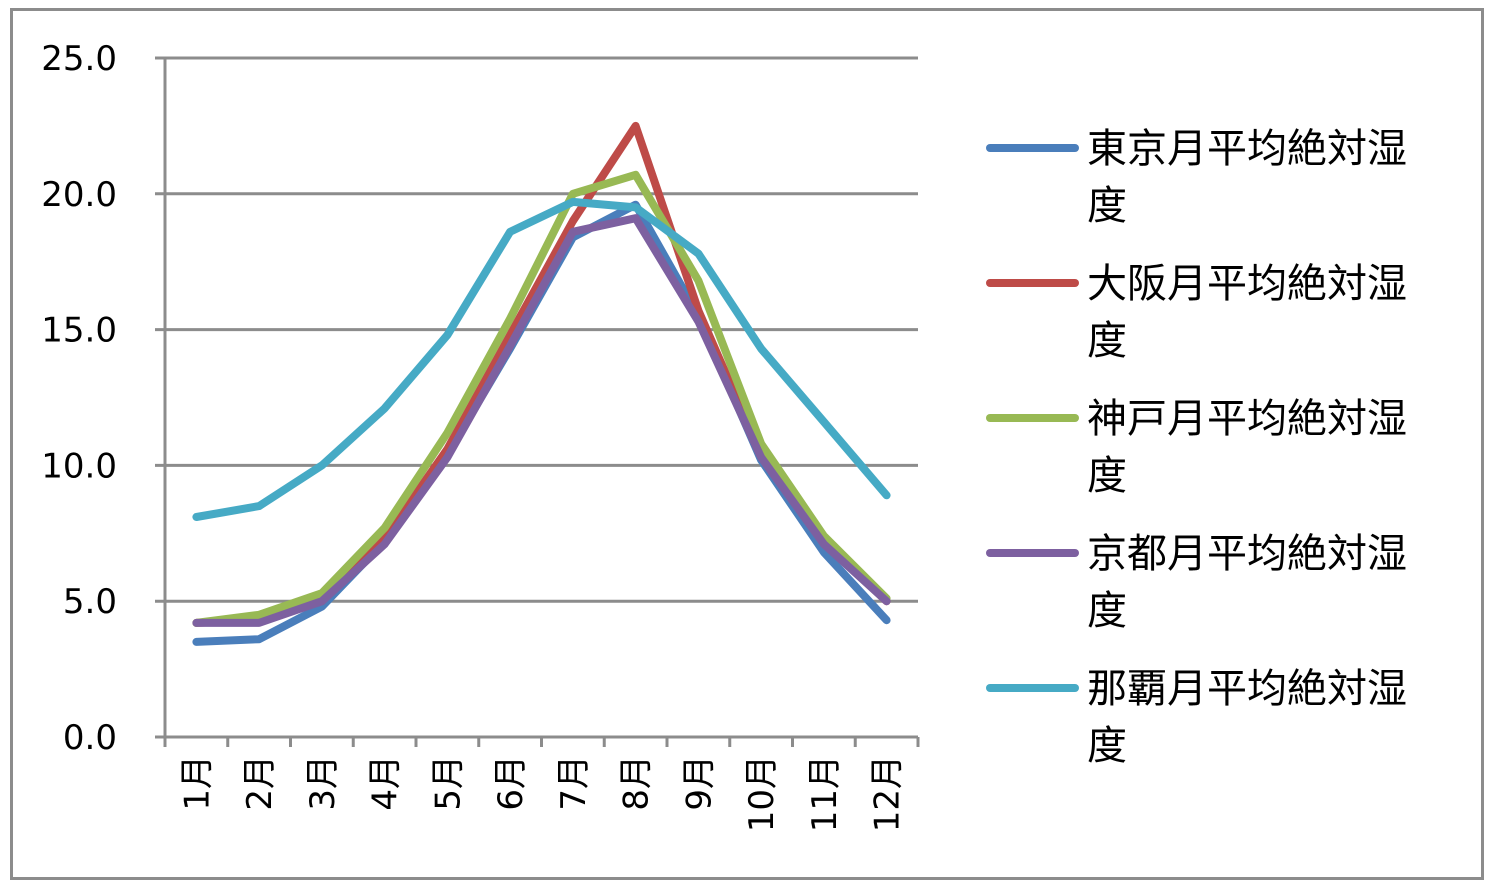 The height and width of the screenshot is (890, 1494). Describe the element at coordinates (386, 783) in the screenshot. I see `x-tick-label: 4月` at that location.